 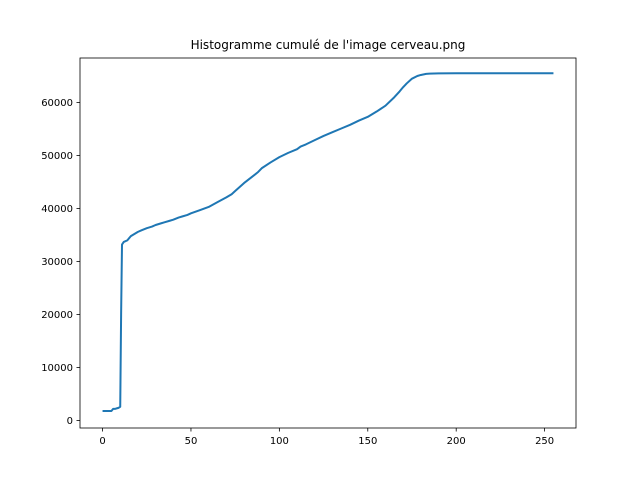 What do you see at coordinates (70, 421) in the screenshot?
I see `y-tick-label: 0` at bounding box center [70, 421].